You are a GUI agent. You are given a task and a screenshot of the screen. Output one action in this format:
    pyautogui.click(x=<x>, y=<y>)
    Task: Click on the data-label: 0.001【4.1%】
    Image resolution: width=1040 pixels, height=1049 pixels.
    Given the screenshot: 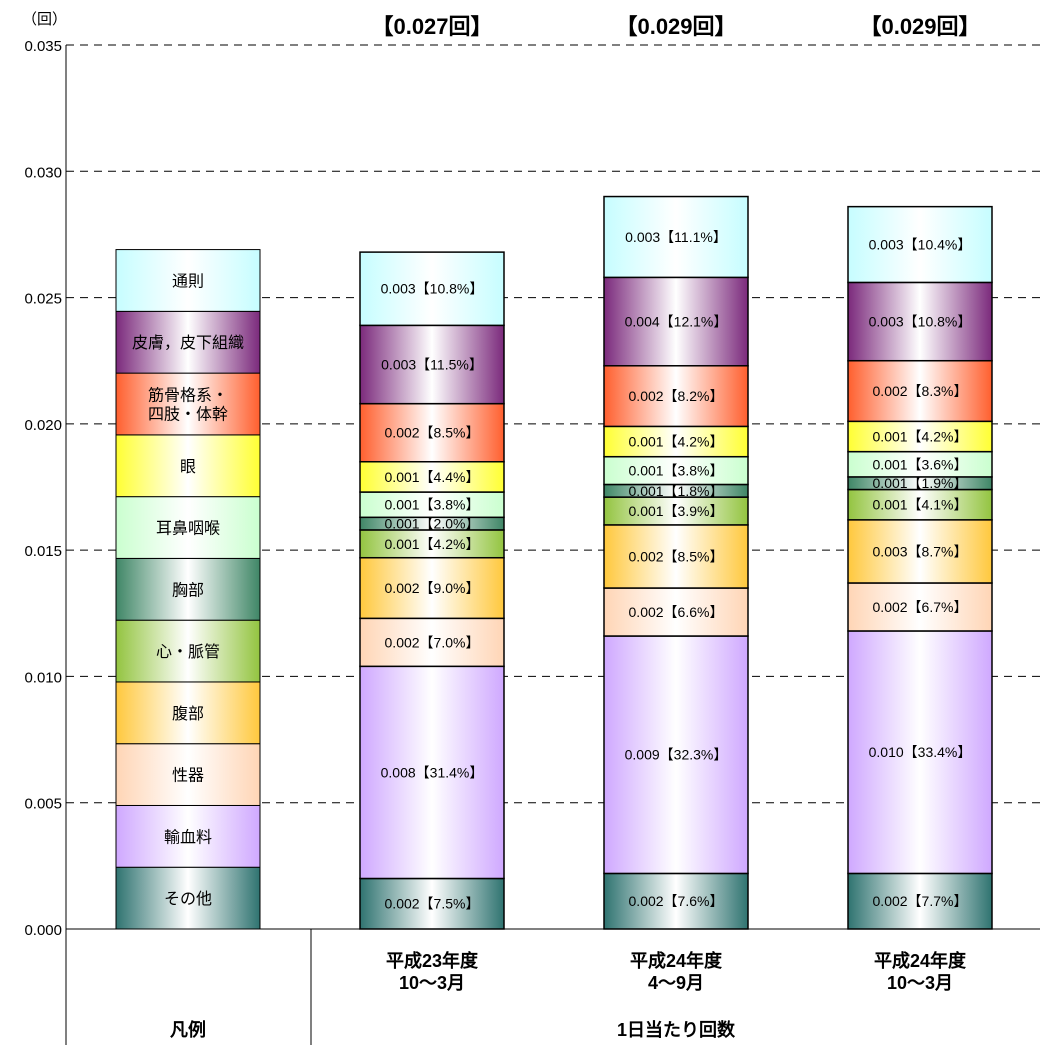 What is the action you would take?
    pyautogui.click(x=920, y=505)
    